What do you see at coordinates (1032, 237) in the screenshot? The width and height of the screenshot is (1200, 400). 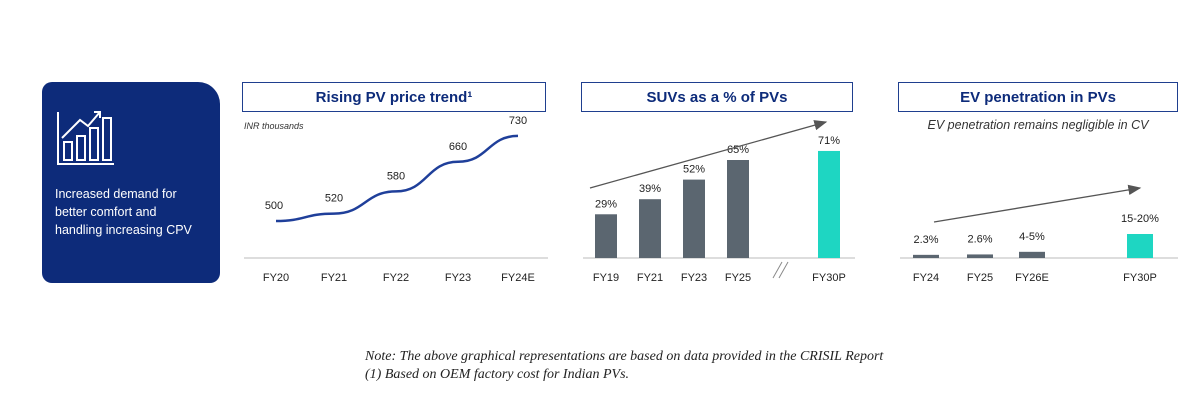 I see `ev-data-label: 4-5%` at bounding box center [1032, 237].